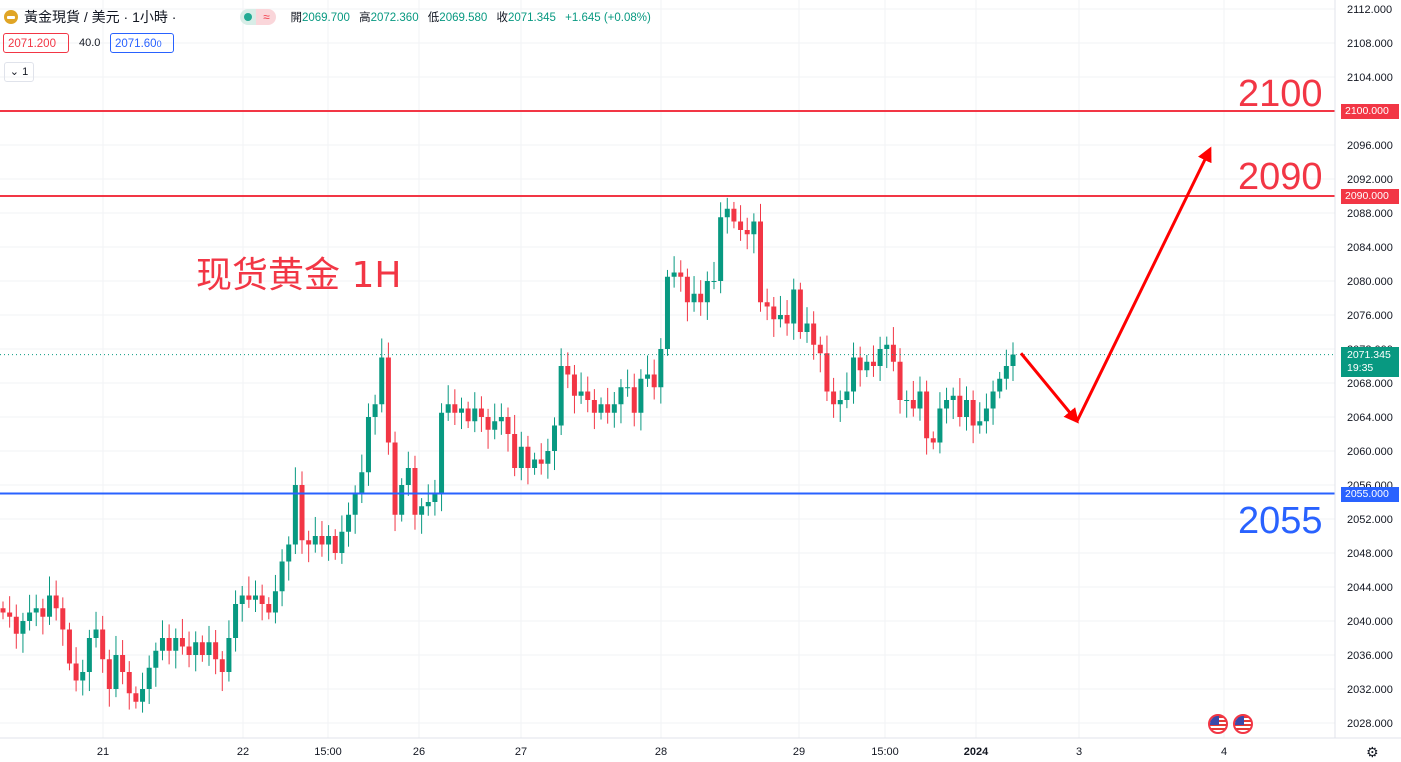  What do you see at coordinates (1280, 94) in the screenshot?
I see `level-2100-label: 2100` at bounding box center [1280, 94].